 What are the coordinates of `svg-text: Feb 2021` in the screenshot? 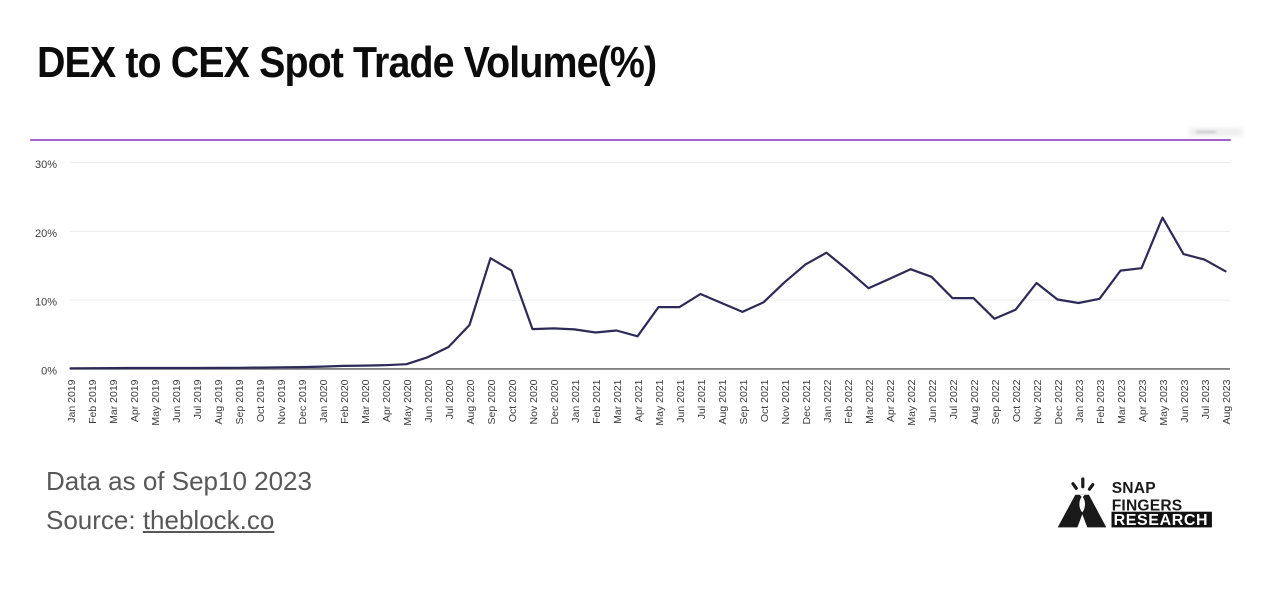 It's located at (597, 401).